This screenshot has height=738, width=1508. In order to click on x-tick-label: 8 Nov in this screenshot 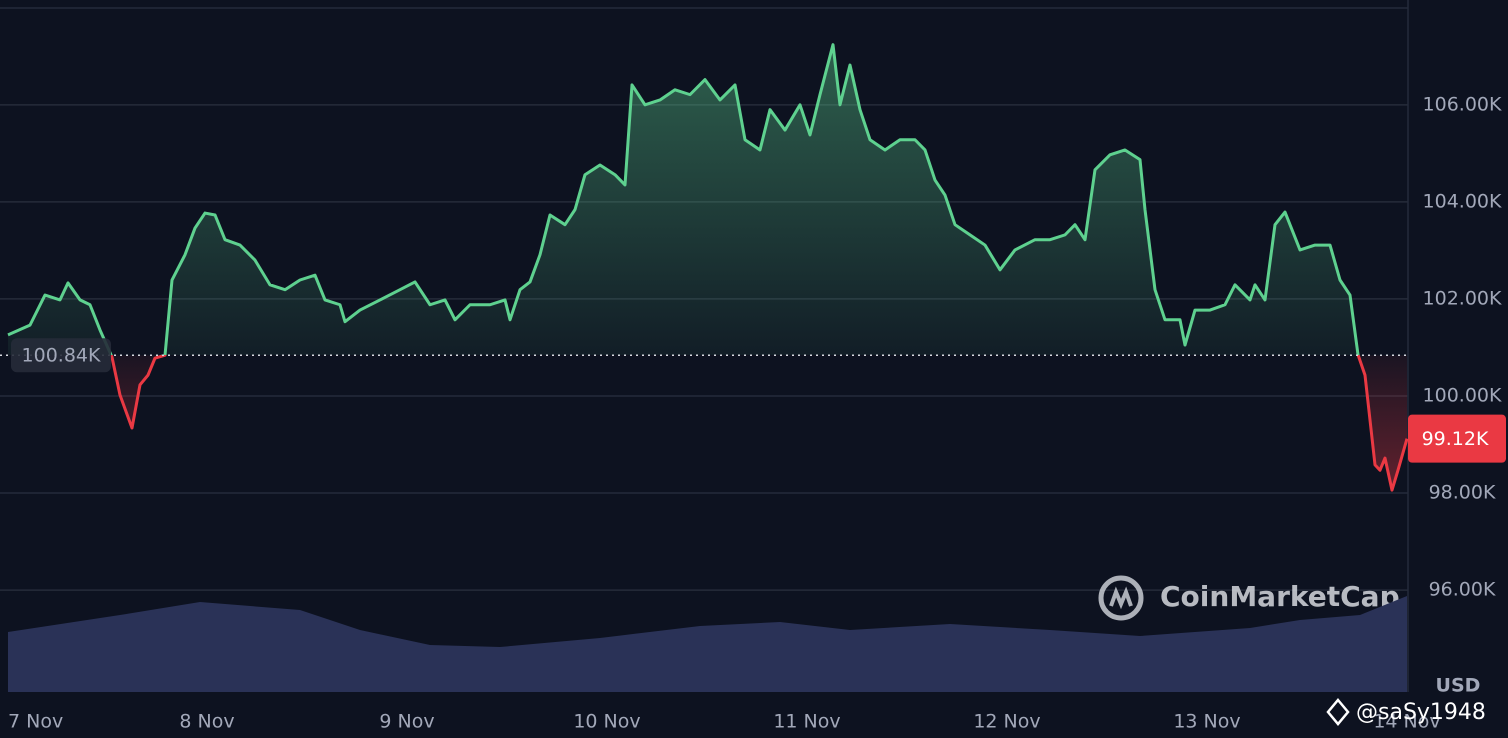, I will do `click(206, 722)`.